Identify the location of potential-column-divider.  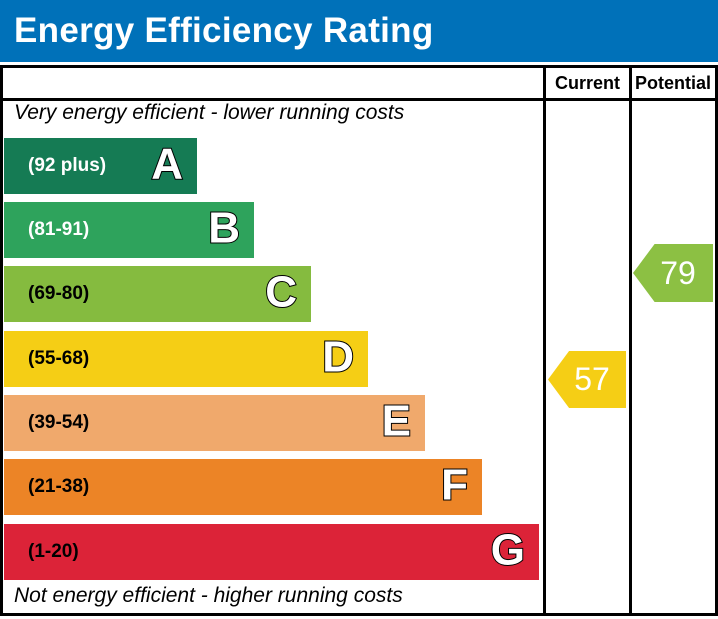
(630, 340).